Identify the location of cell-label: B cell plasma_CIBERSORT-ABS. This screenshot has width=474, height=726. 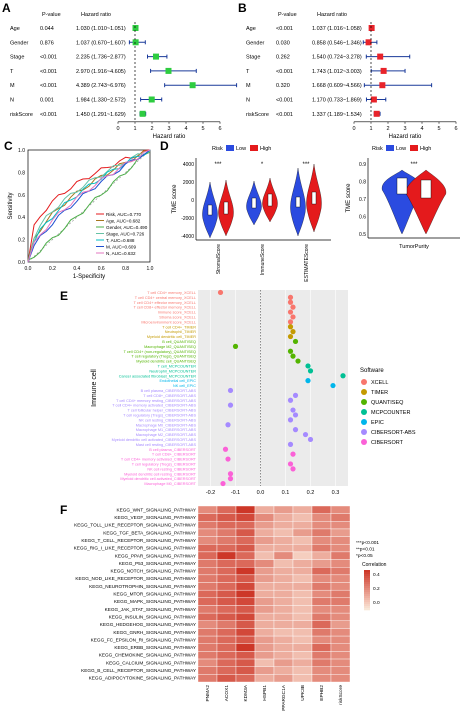
(169, 391).